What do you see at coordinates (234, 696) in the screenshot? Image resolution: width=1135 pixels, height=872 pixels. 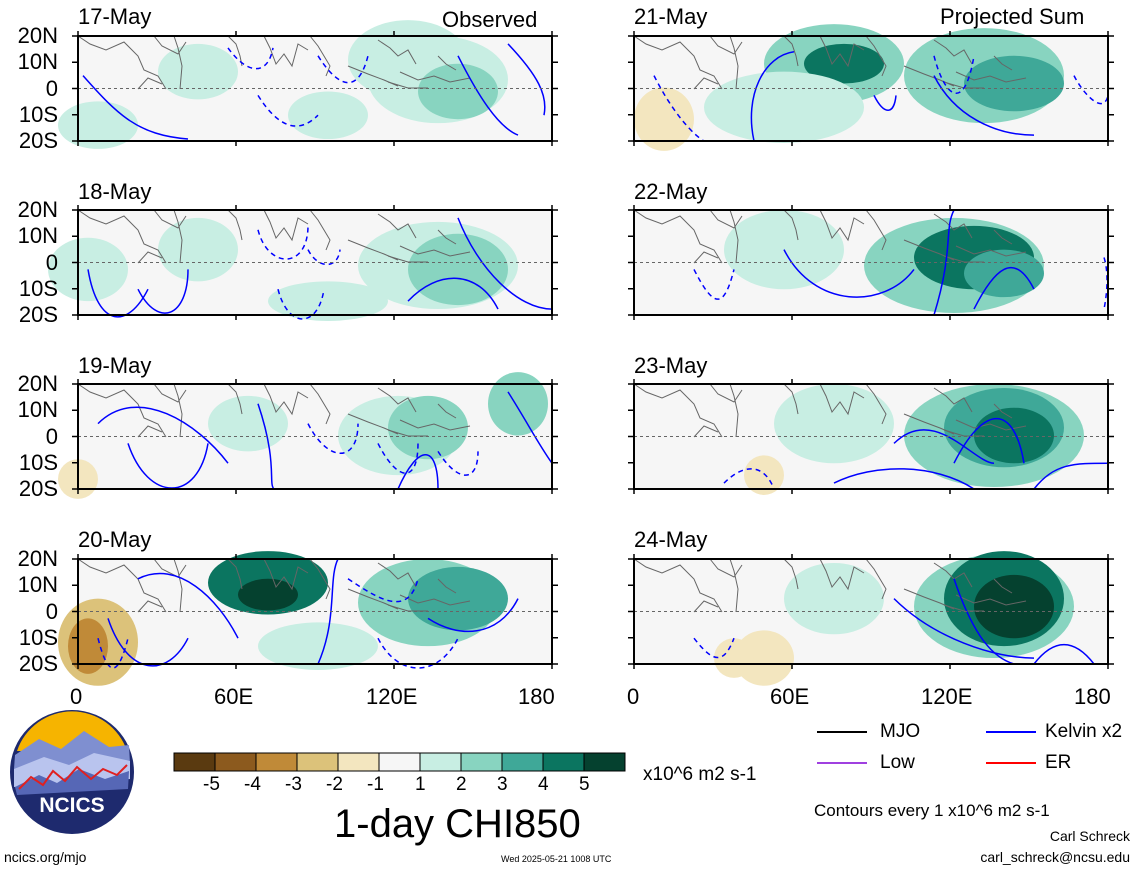 I see `lon-label-left-60e: 60E` at bounding box center [234, 696].